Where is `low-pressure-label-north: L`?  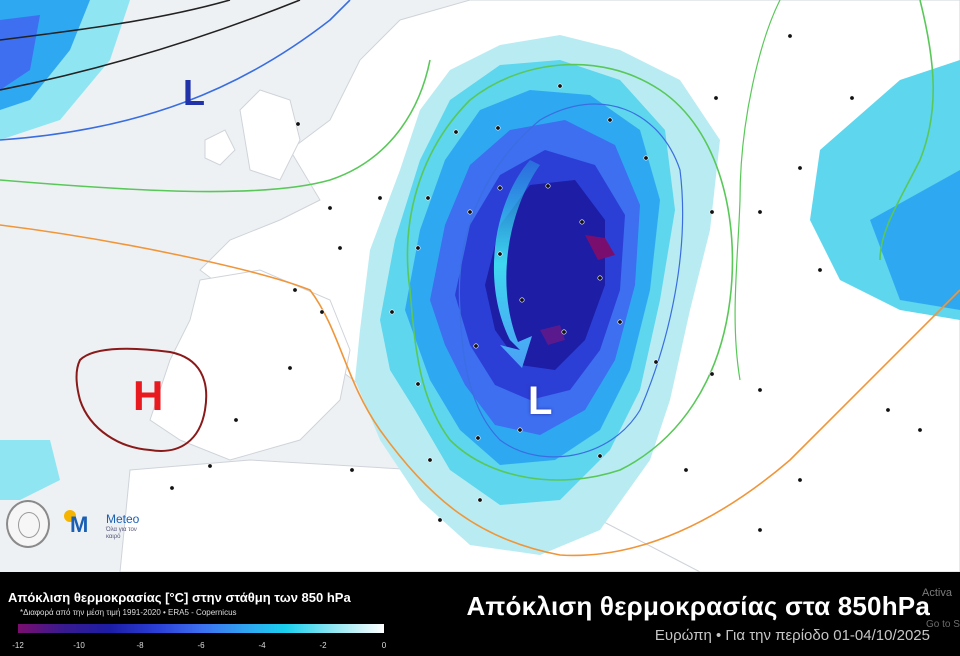 low-pressure-label-north: L is located at coordinates (194, 92).